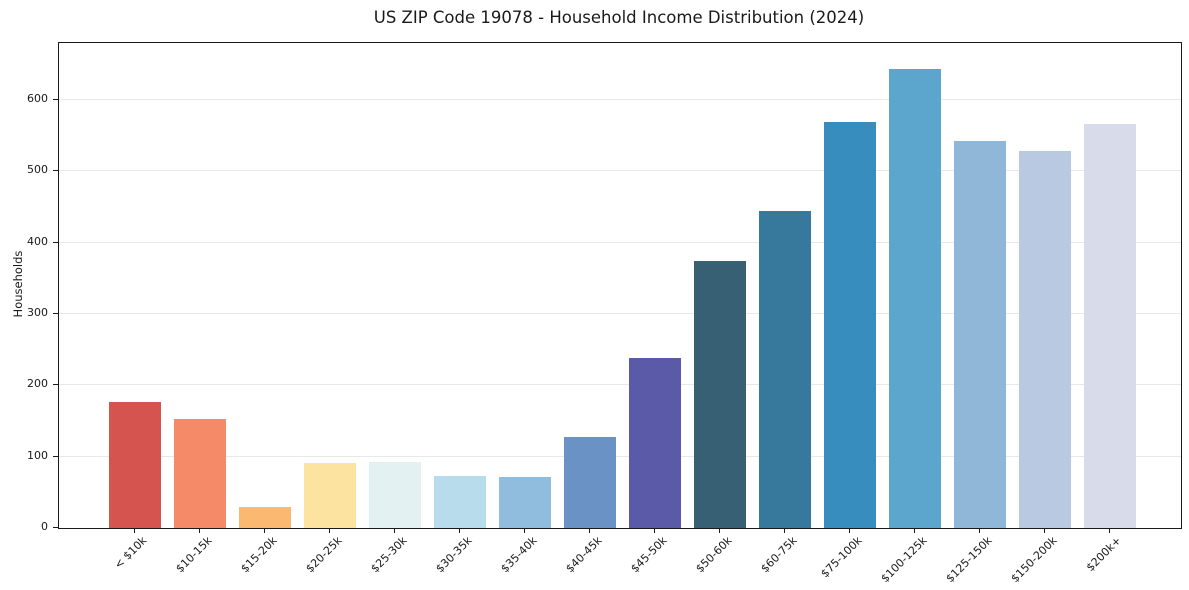  Describe the element at coordinates (904, 560) in the screenshot. I see `x-tick-label-13: $100-125k` at that location.